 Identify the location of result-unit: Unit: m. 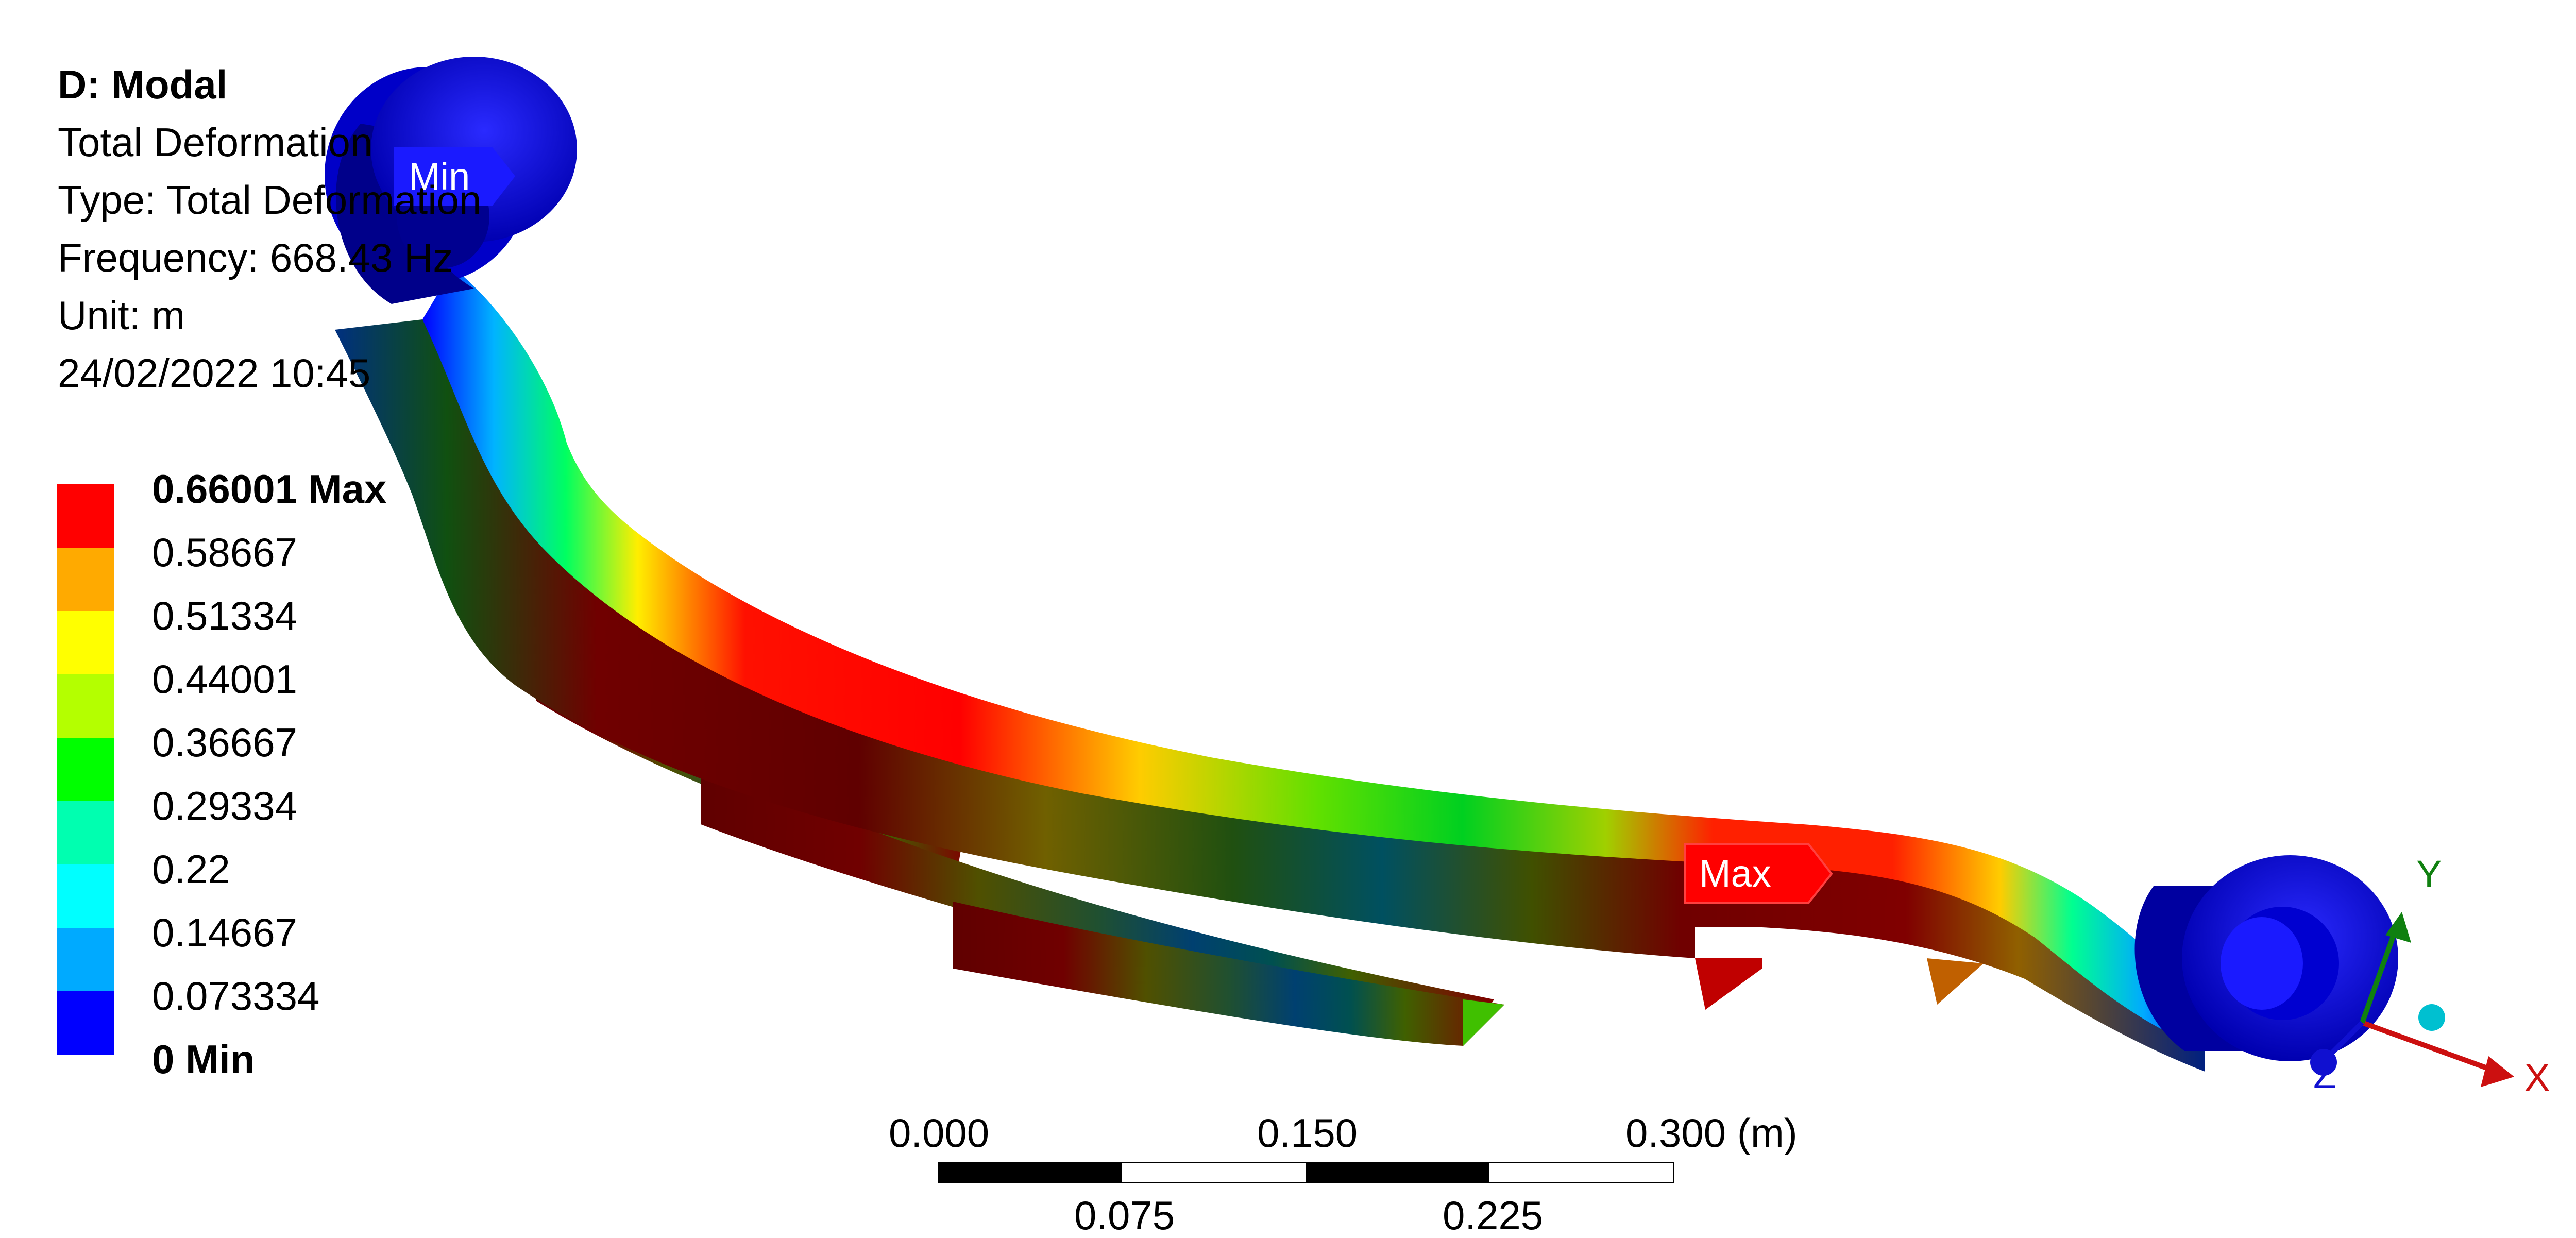
(121, 315).